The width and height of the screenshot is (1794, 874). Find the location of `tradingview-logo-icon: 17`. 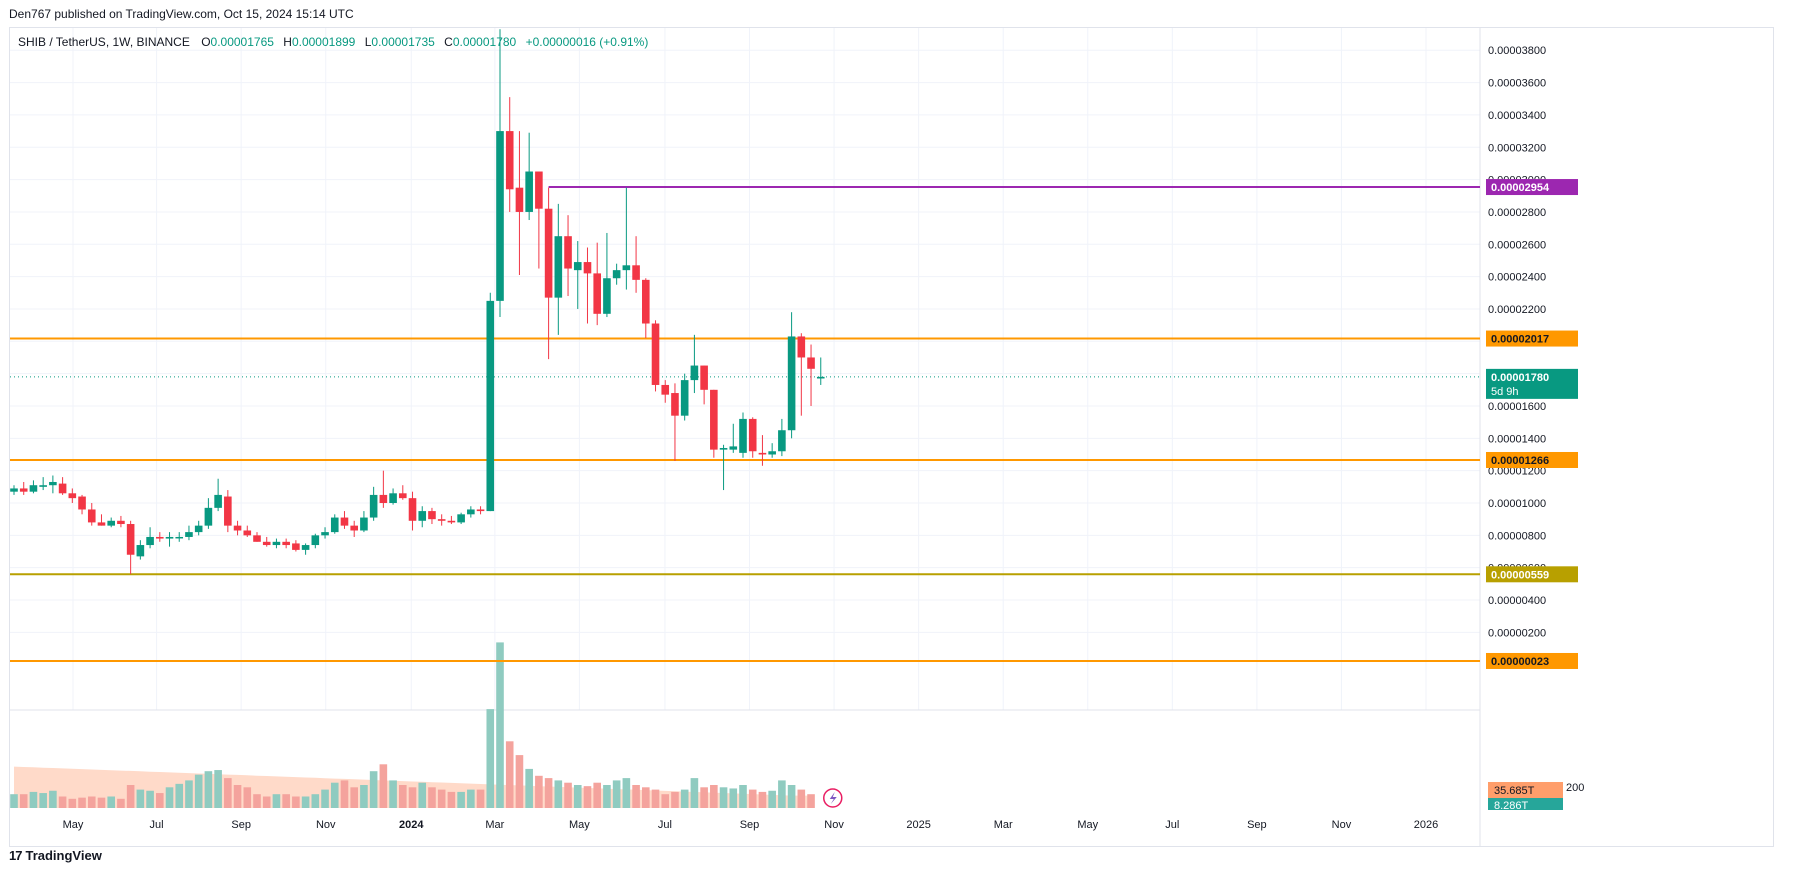

tradingview-logo-icon: 17 is located at coordinates (16, 855).